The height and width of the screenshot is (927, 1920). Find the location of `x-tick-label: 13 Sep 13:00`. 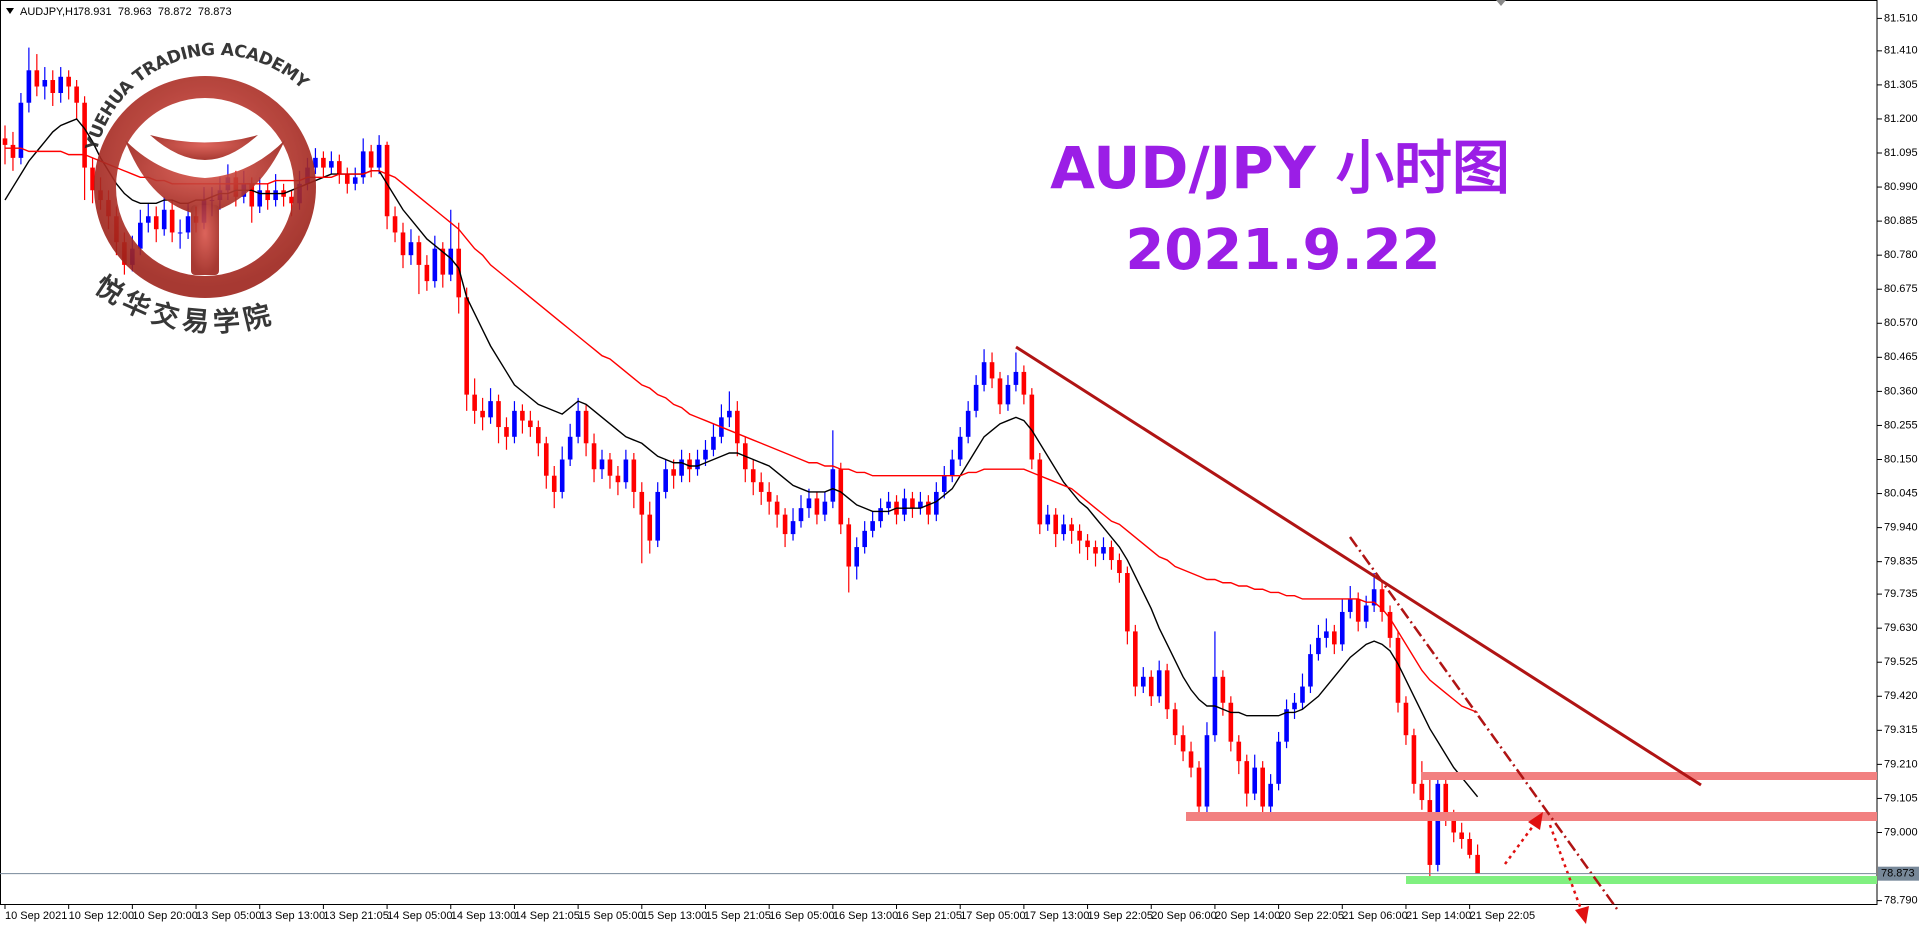

x-tick-label: 13 Sep 13:00 is located at coordinates (292, 916).